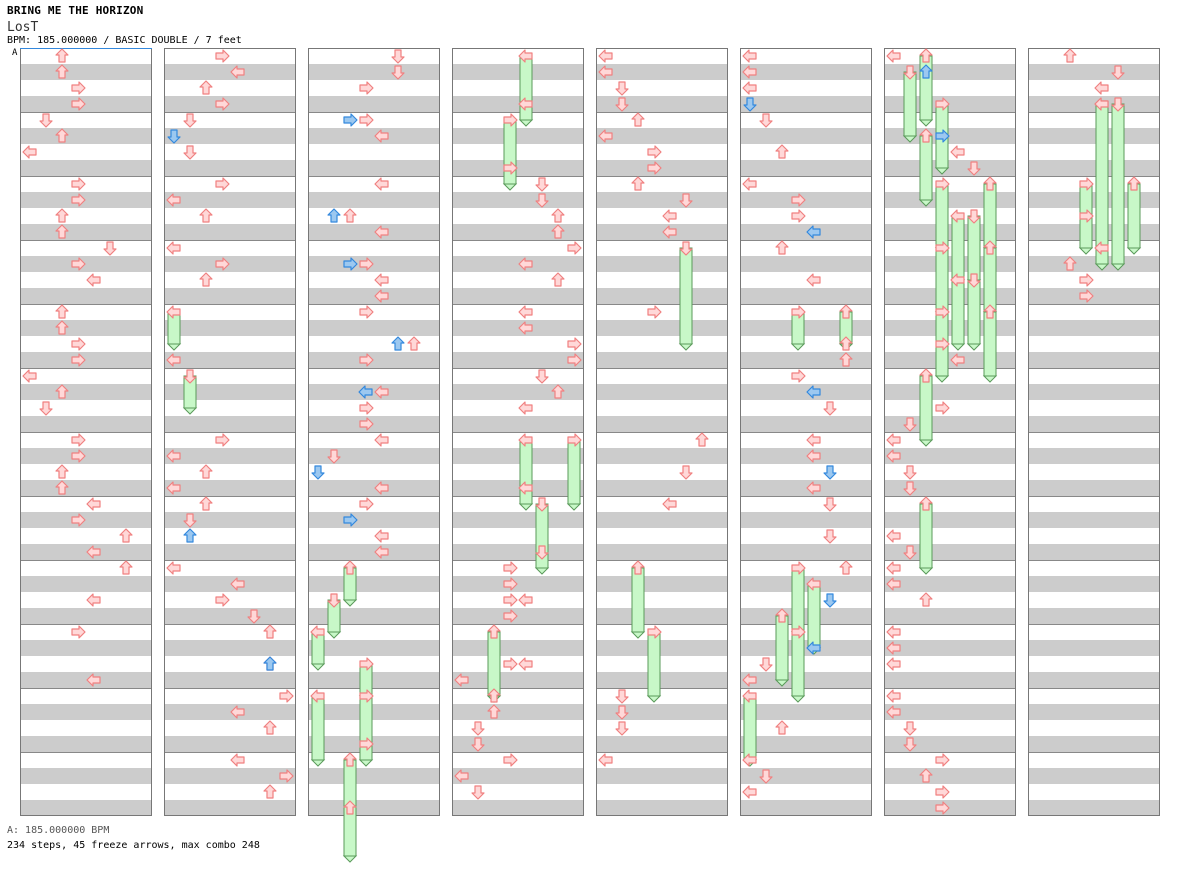 Image resolution: width=1184 pixels, height=876 pixels. Describe the element at coordinates (926, 71) in the screenshot. I see `step-arrow-blue-up` at that location.